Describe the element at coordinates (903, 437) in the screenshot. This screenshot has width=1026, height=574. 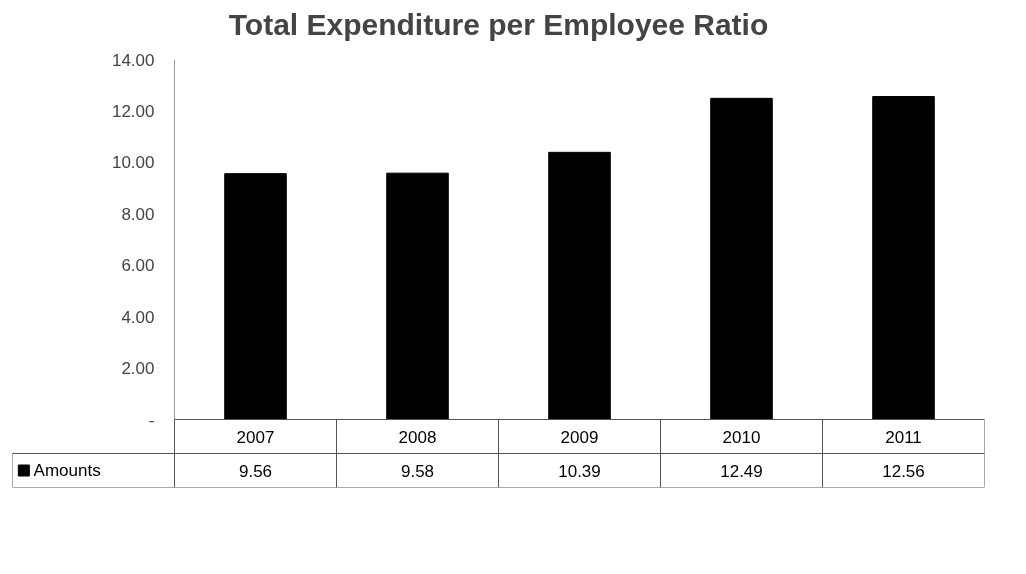
I see `x-tick-label: 2011` at that location.